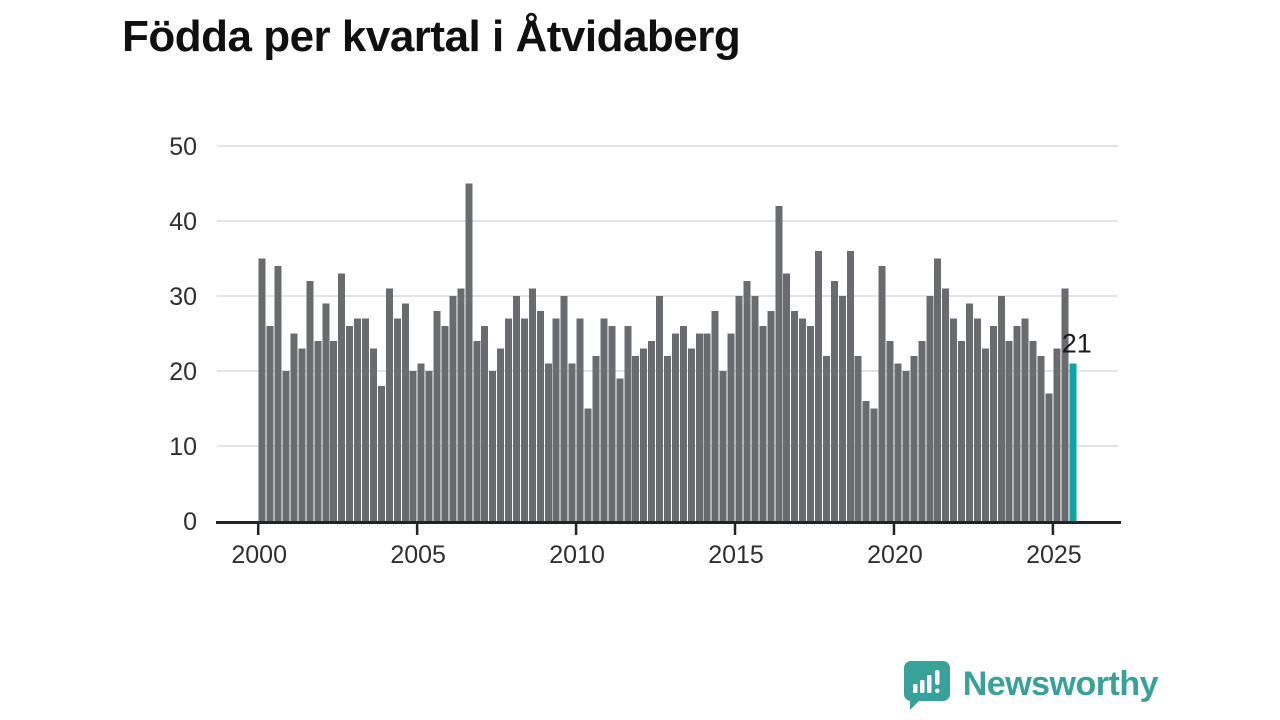 The image size is (1280, 720). I want to click on logo-exclamation-stem, so click(937, 677).